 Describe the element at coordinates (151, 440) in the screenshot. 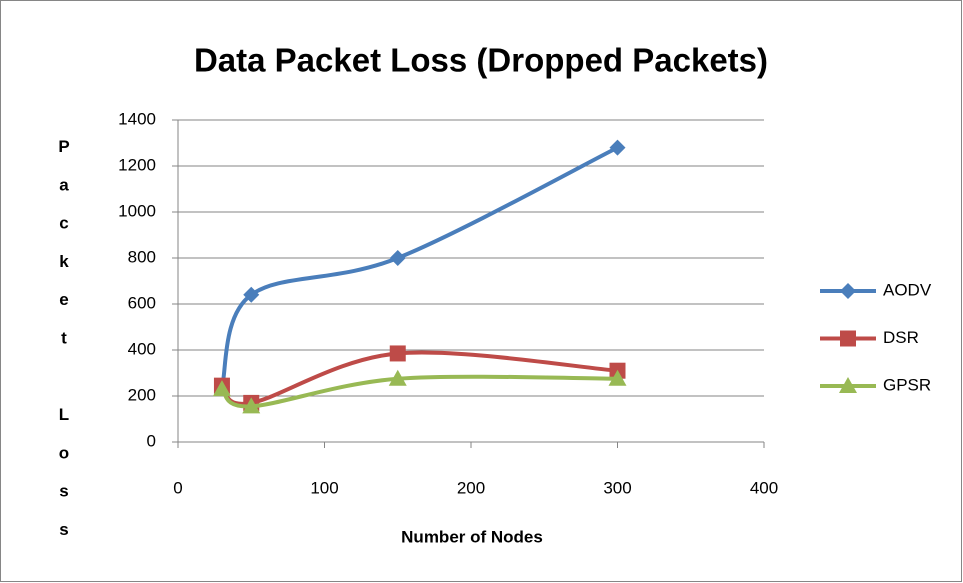

I see `y-tick-label: 0` at that location.